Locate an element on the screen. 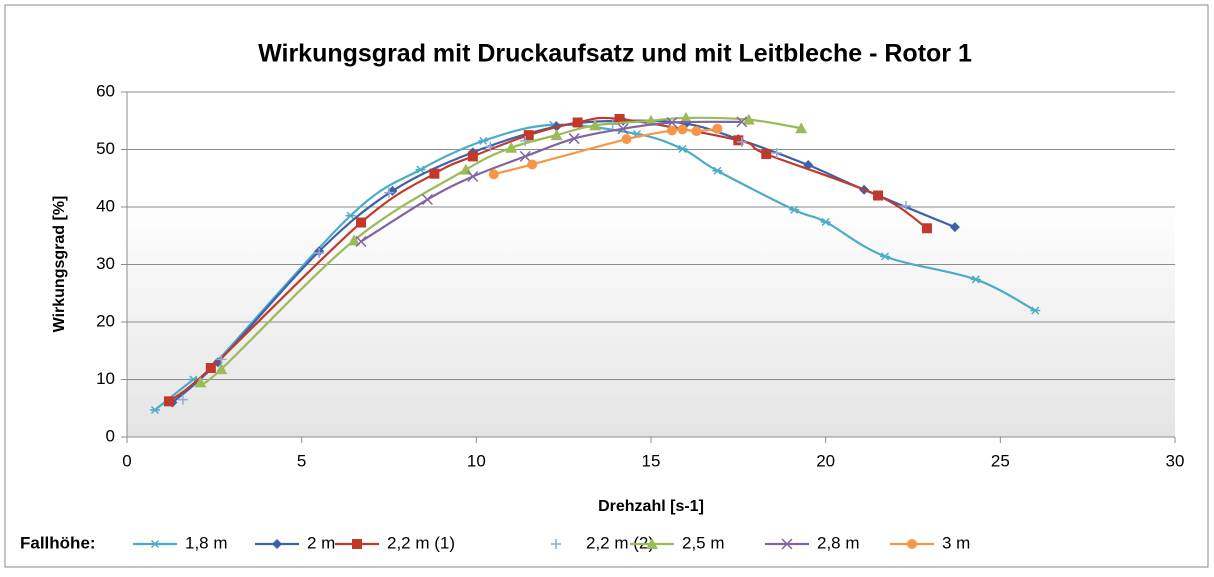  legend-label: 3 m is located at coordinates (956, 542).